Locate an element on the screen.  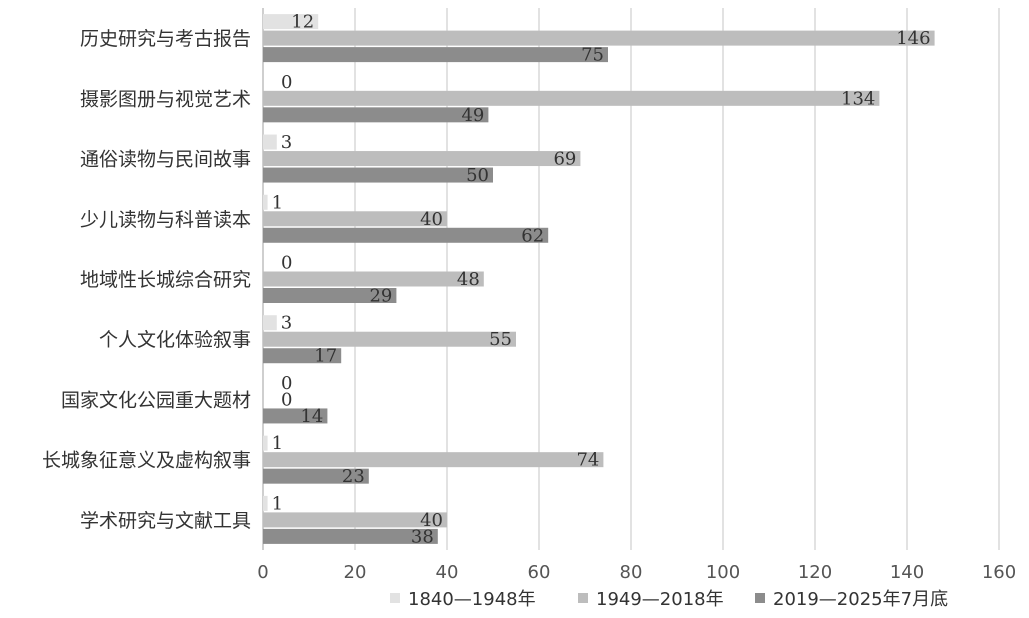
data-label: 17 is located at coordinates (325, 356).